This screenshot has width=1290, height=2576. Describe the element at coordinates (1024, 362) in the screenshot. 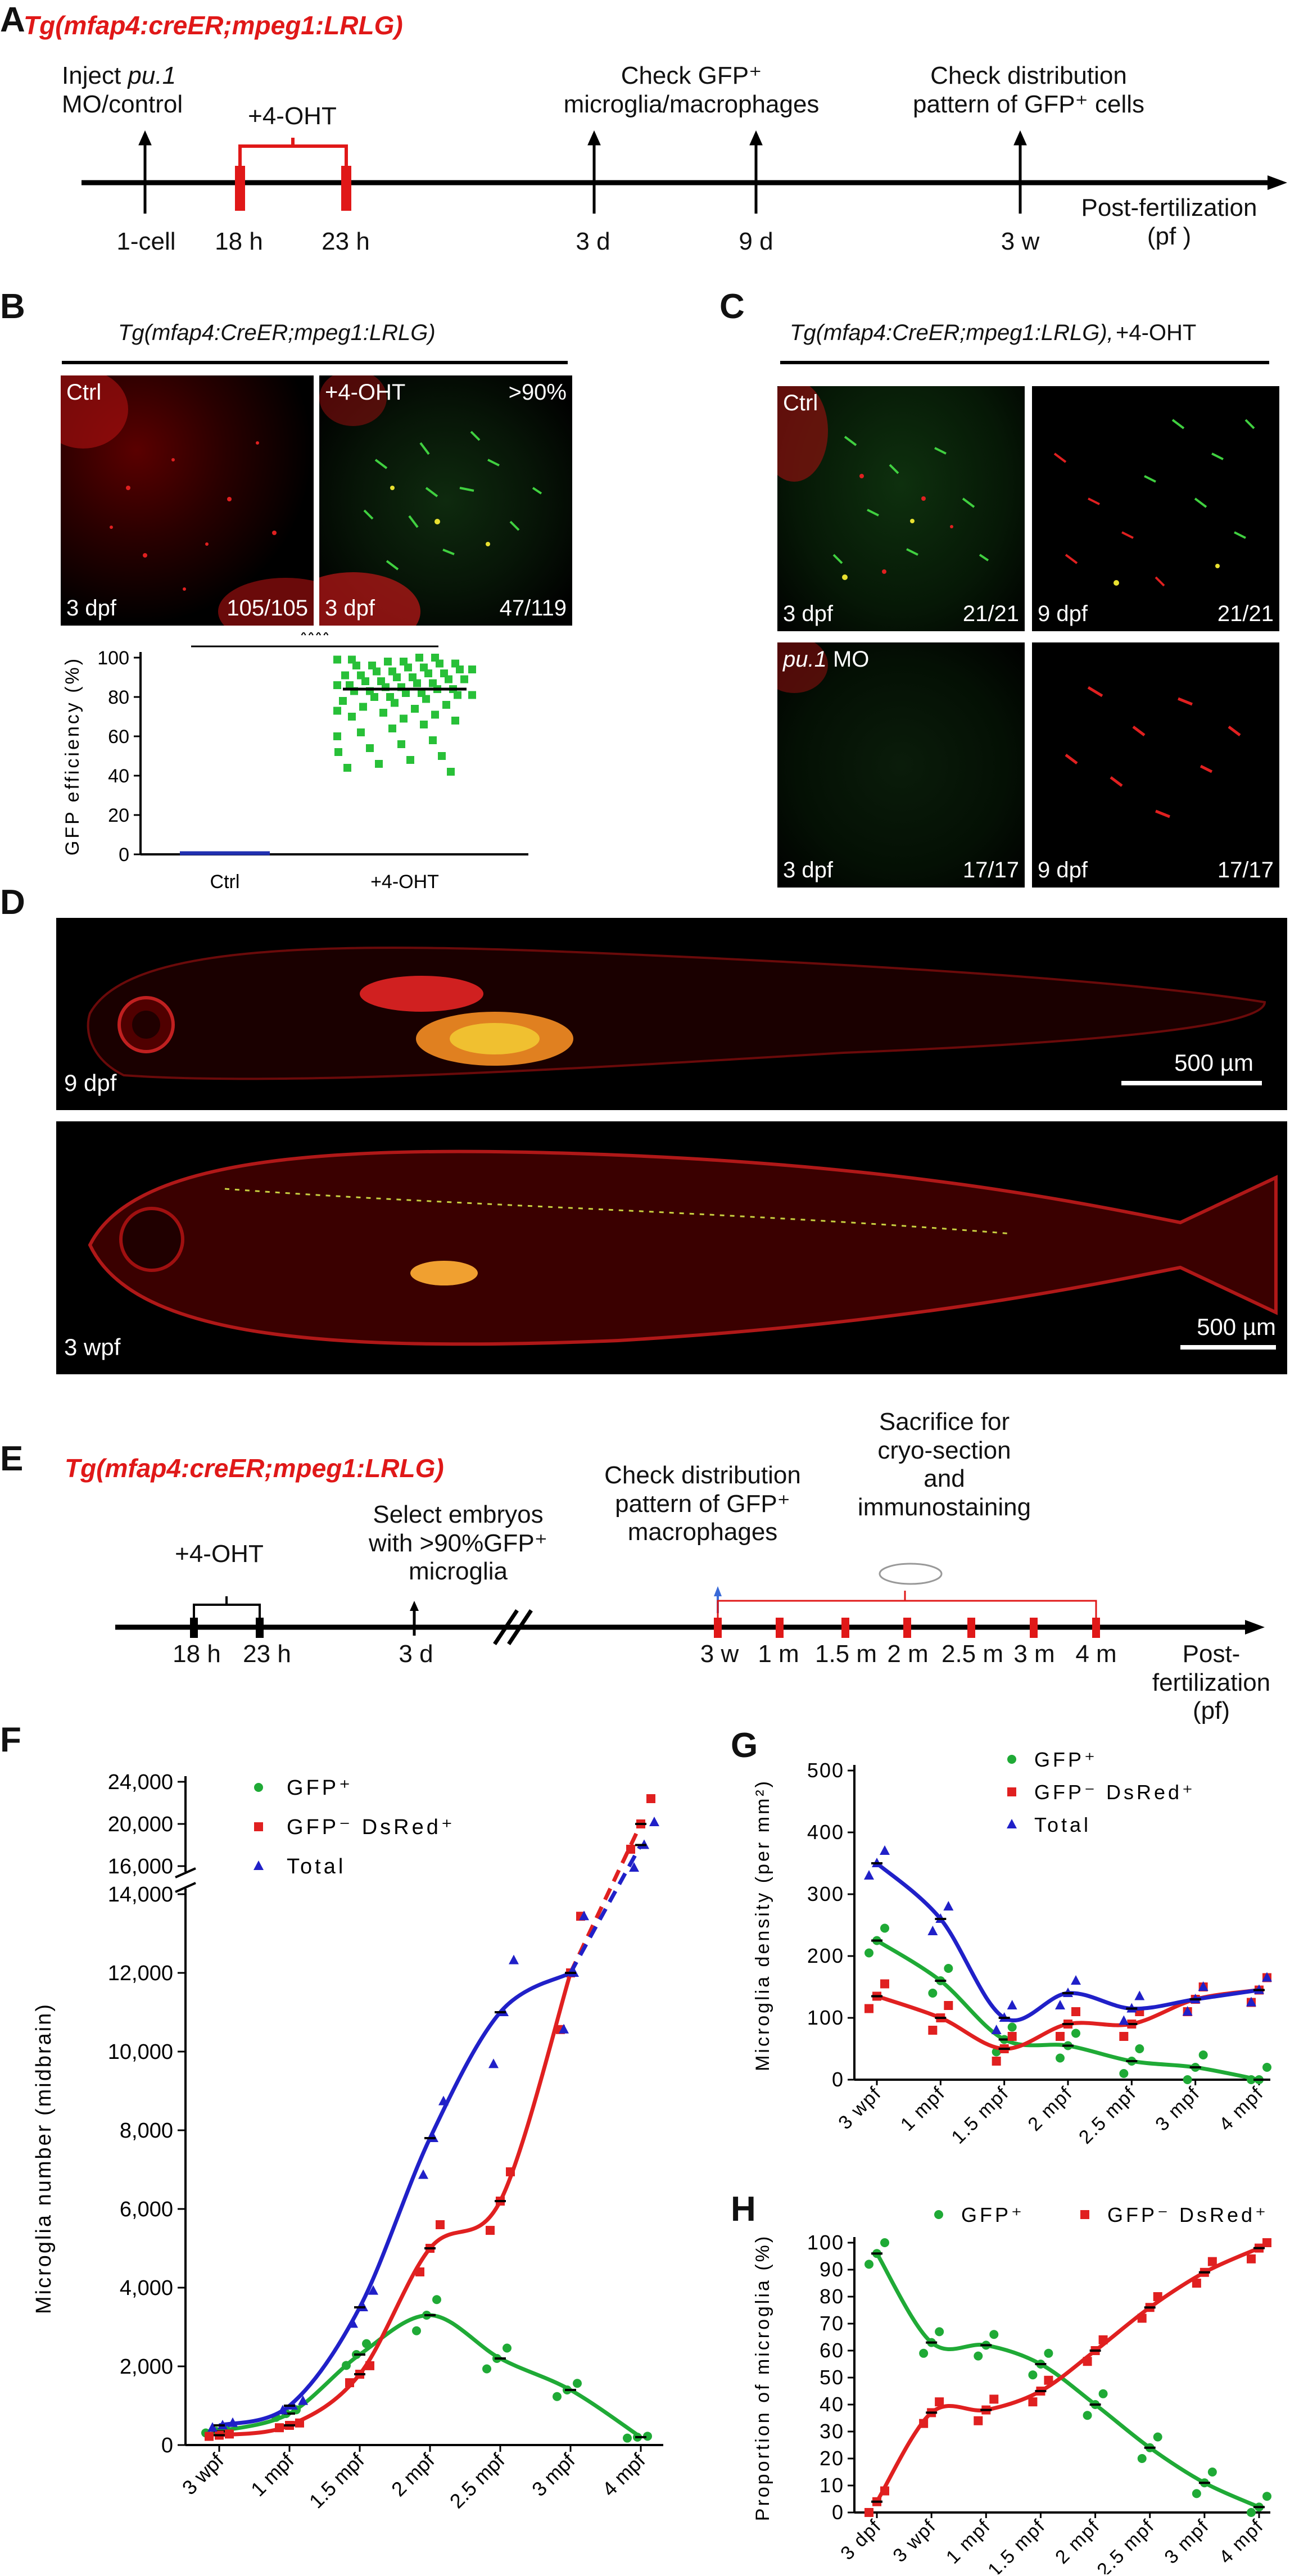

I see `panel-c-bar` at that location.